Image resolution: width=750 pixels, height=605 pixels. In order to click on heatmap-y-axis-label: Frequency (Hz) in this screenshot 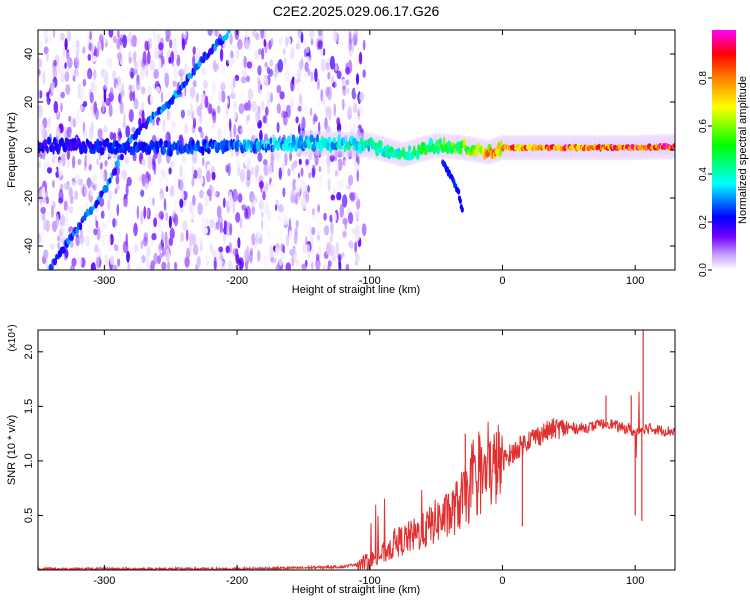, I will do `click(12, 150)`.